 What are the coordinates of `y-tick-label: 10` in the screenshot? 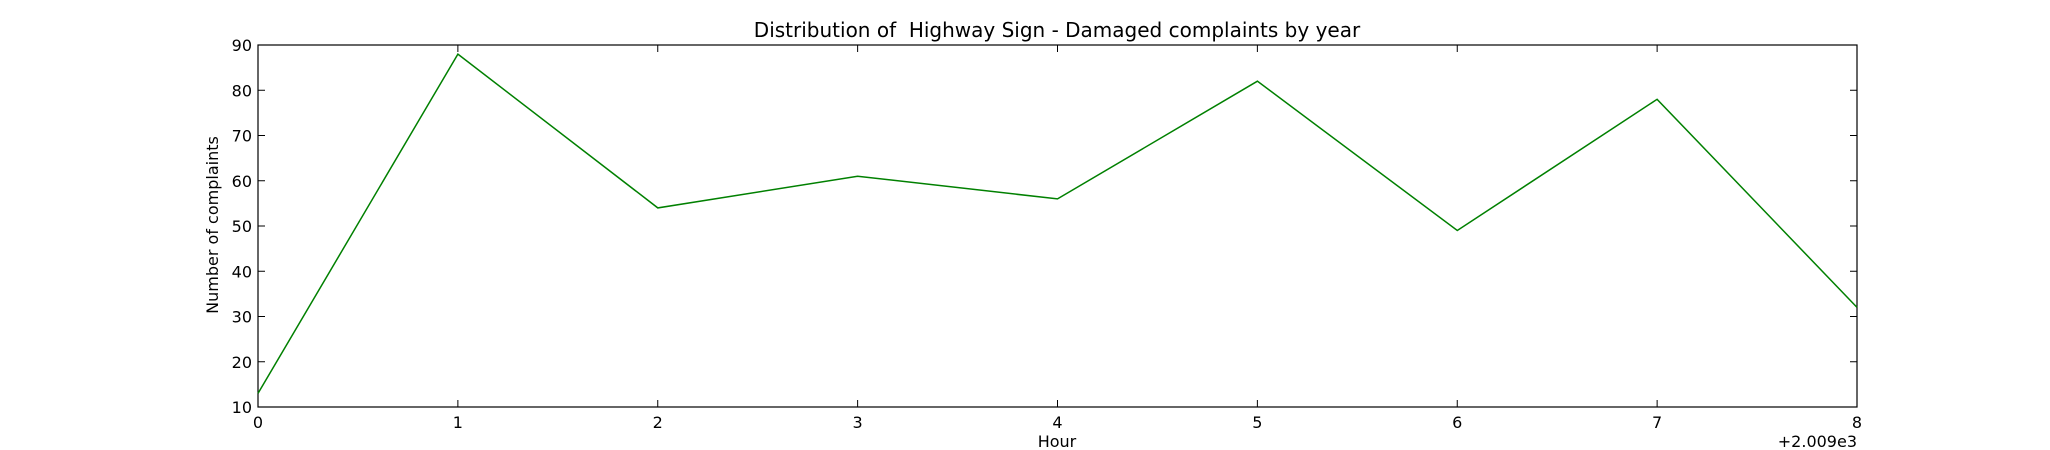 It's located at (242, 407).